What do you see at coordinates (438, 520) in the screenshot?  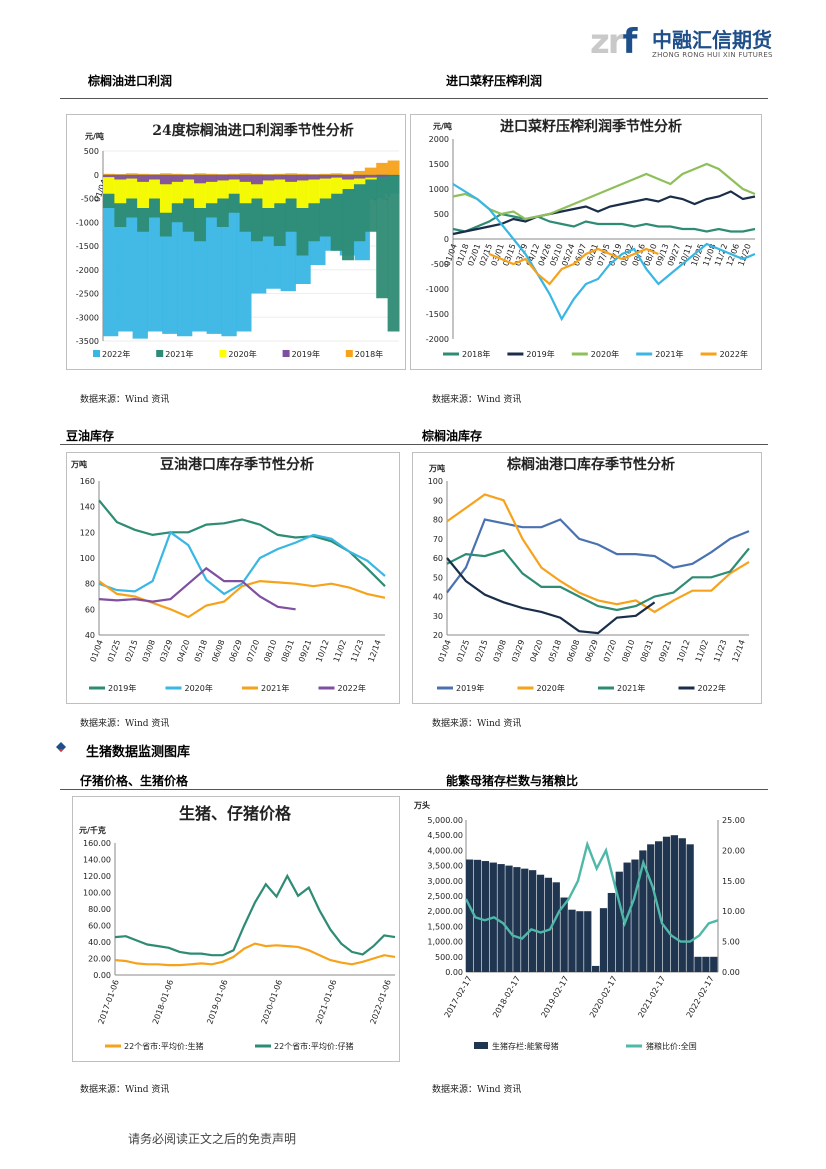 I see `y-tick-label: 80` at bounding box center [438, 520].